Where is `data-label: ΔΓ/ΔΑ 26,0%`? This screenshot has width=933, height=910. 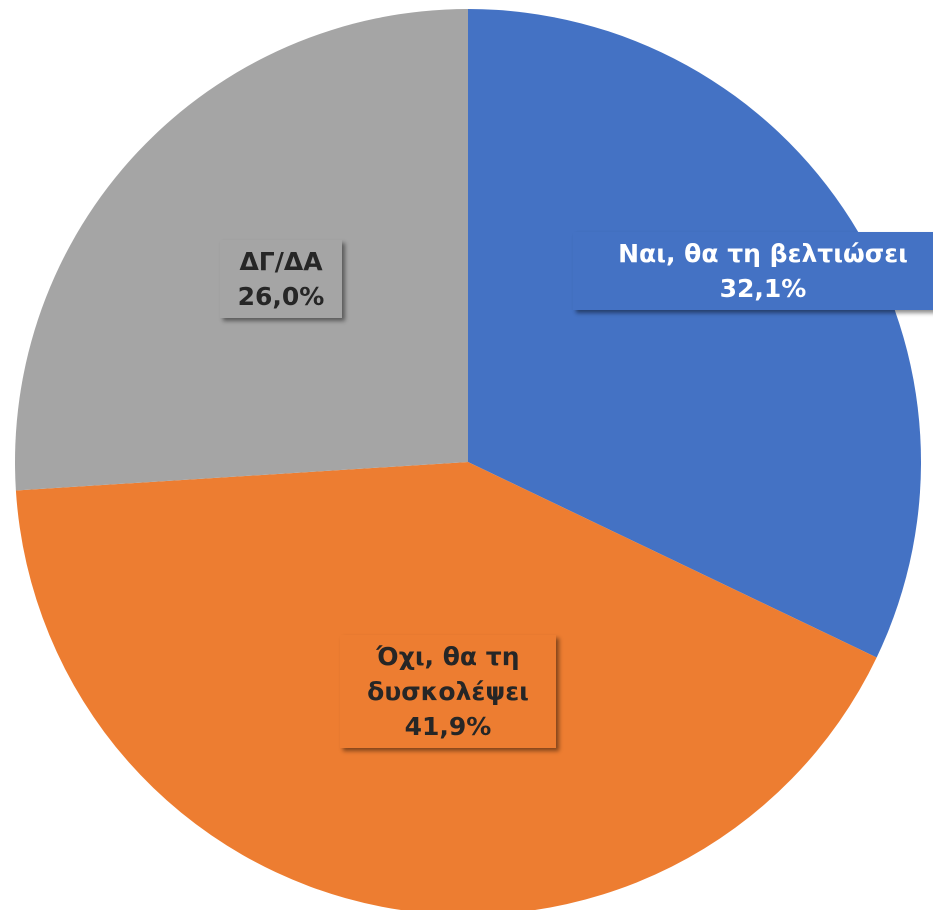
data-label: ΔΓ/ΔΑ 26,0% is located at coordinates (281, 279).